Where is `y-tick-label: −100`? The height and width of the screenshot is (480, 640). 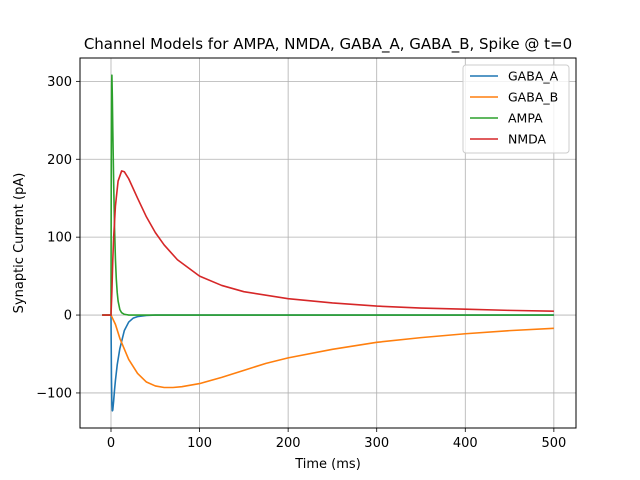 y-tick-label: −100 is located at coordinates (54, 393).